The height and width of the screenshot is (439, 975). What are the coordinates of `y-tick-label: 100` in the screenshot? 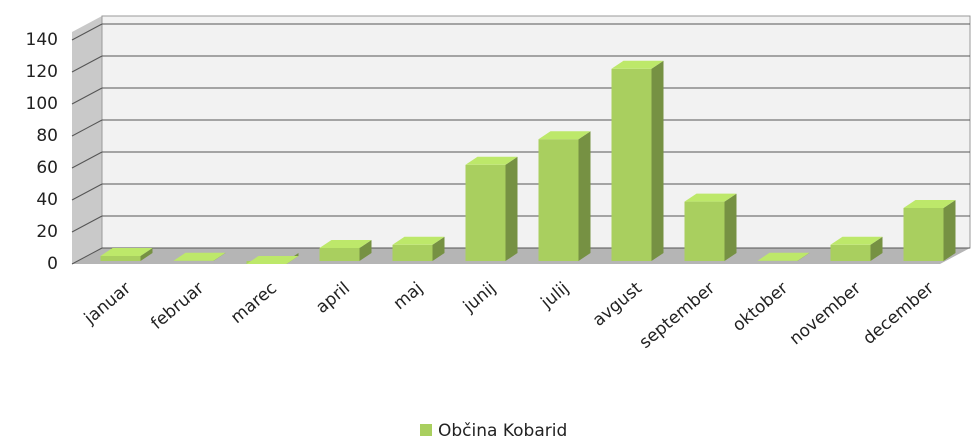 It's located at (42, 104).